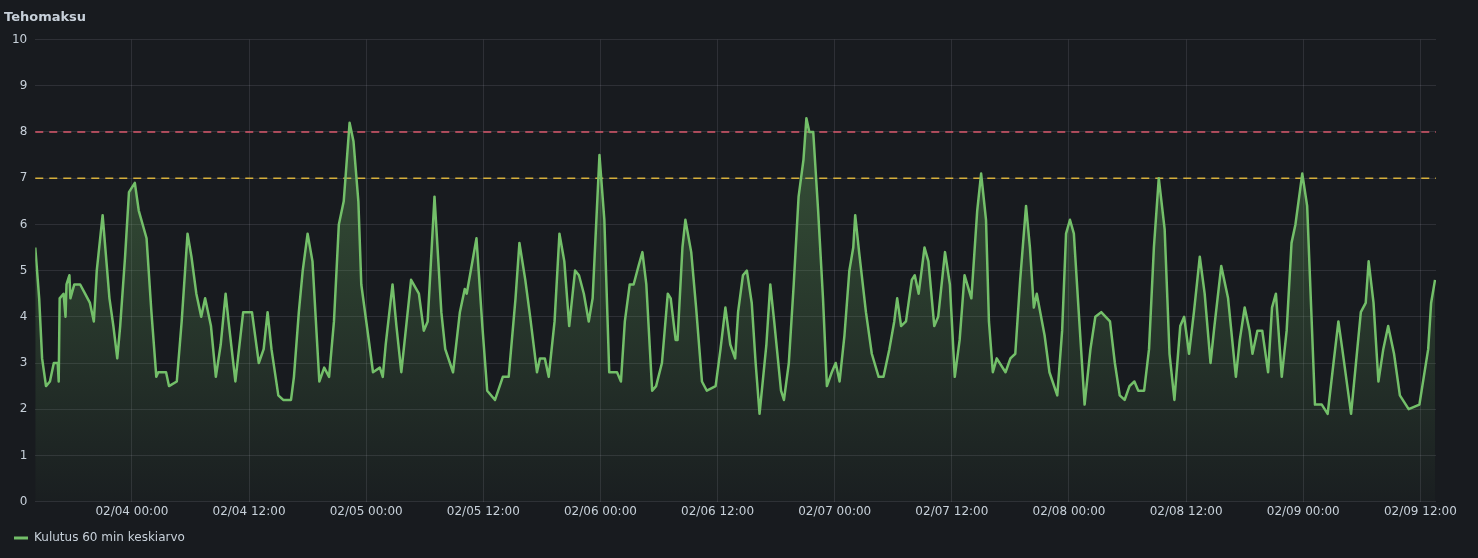 The image size is (1478, 558). Describe the element at coordinates (23, 269) in the screenshot. I see `y-tick-label: 5` at that location.